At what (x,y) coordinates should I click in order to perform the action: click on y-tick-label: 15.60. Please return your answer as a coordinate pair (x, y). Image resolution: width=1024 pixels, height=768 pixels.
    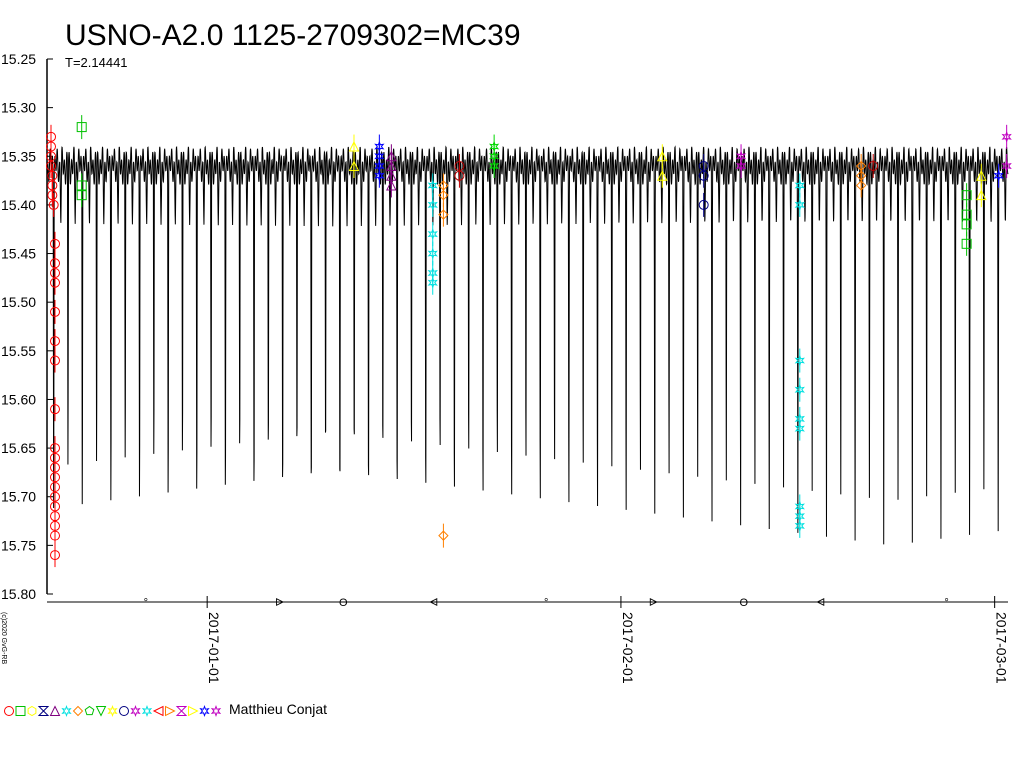
    Looking at the image, I should click on (18, 399).